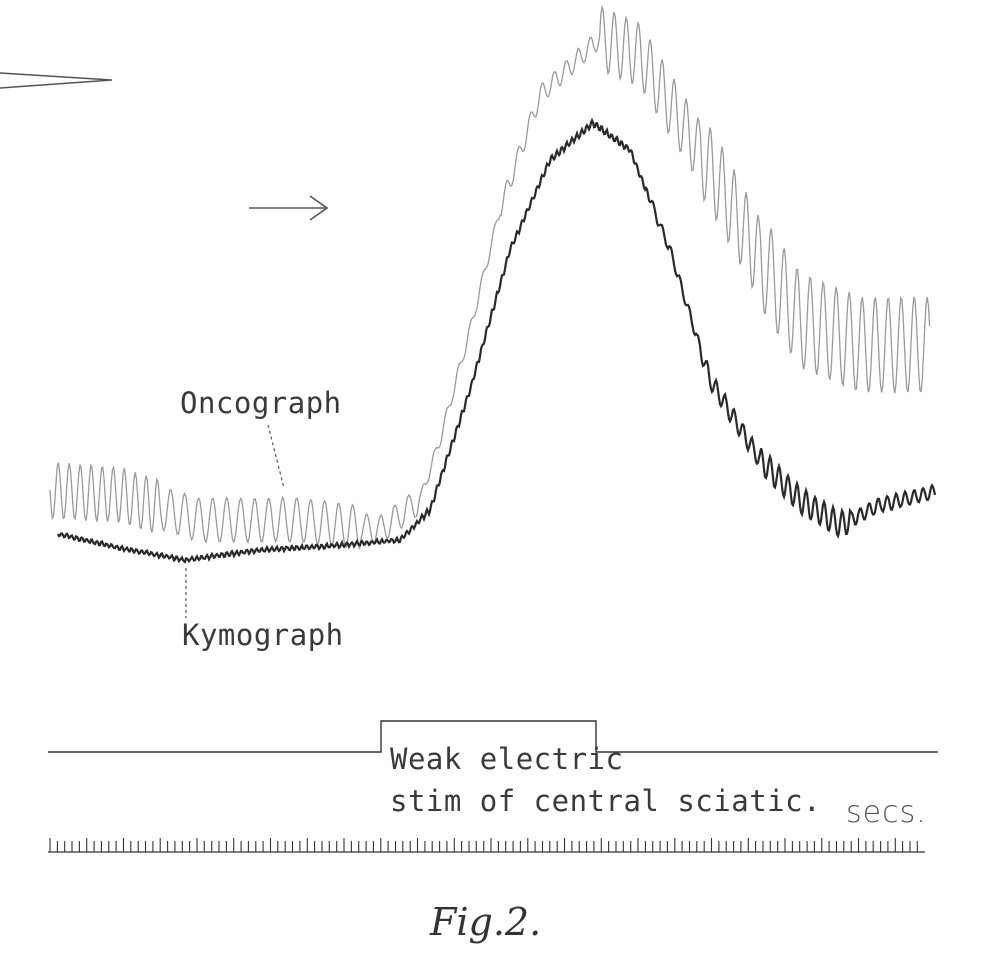 This screenshot has width=987, height=965. What do you see at coordinates (886, 812) in the screenshot?
I see `secs-label: secs.` at bounding box center [886, 812].